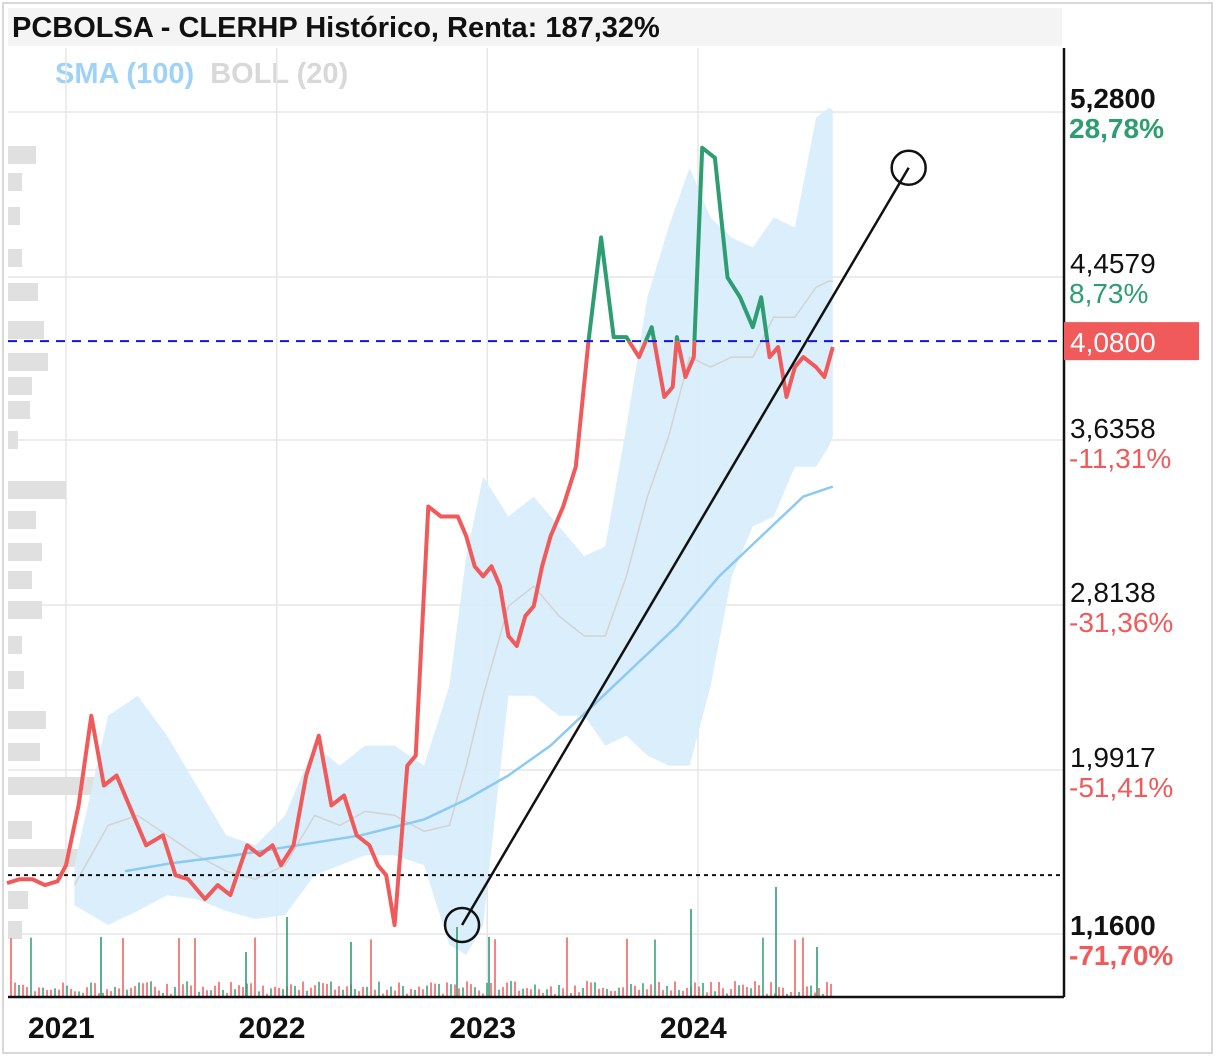 Image resolution: width=1217 pixels, height=1058 pixels. What do you see at coordinates (1113, 342) in the screenshot?
I see `current-price-label: 4,0800` at bounding box center [1113, 342].